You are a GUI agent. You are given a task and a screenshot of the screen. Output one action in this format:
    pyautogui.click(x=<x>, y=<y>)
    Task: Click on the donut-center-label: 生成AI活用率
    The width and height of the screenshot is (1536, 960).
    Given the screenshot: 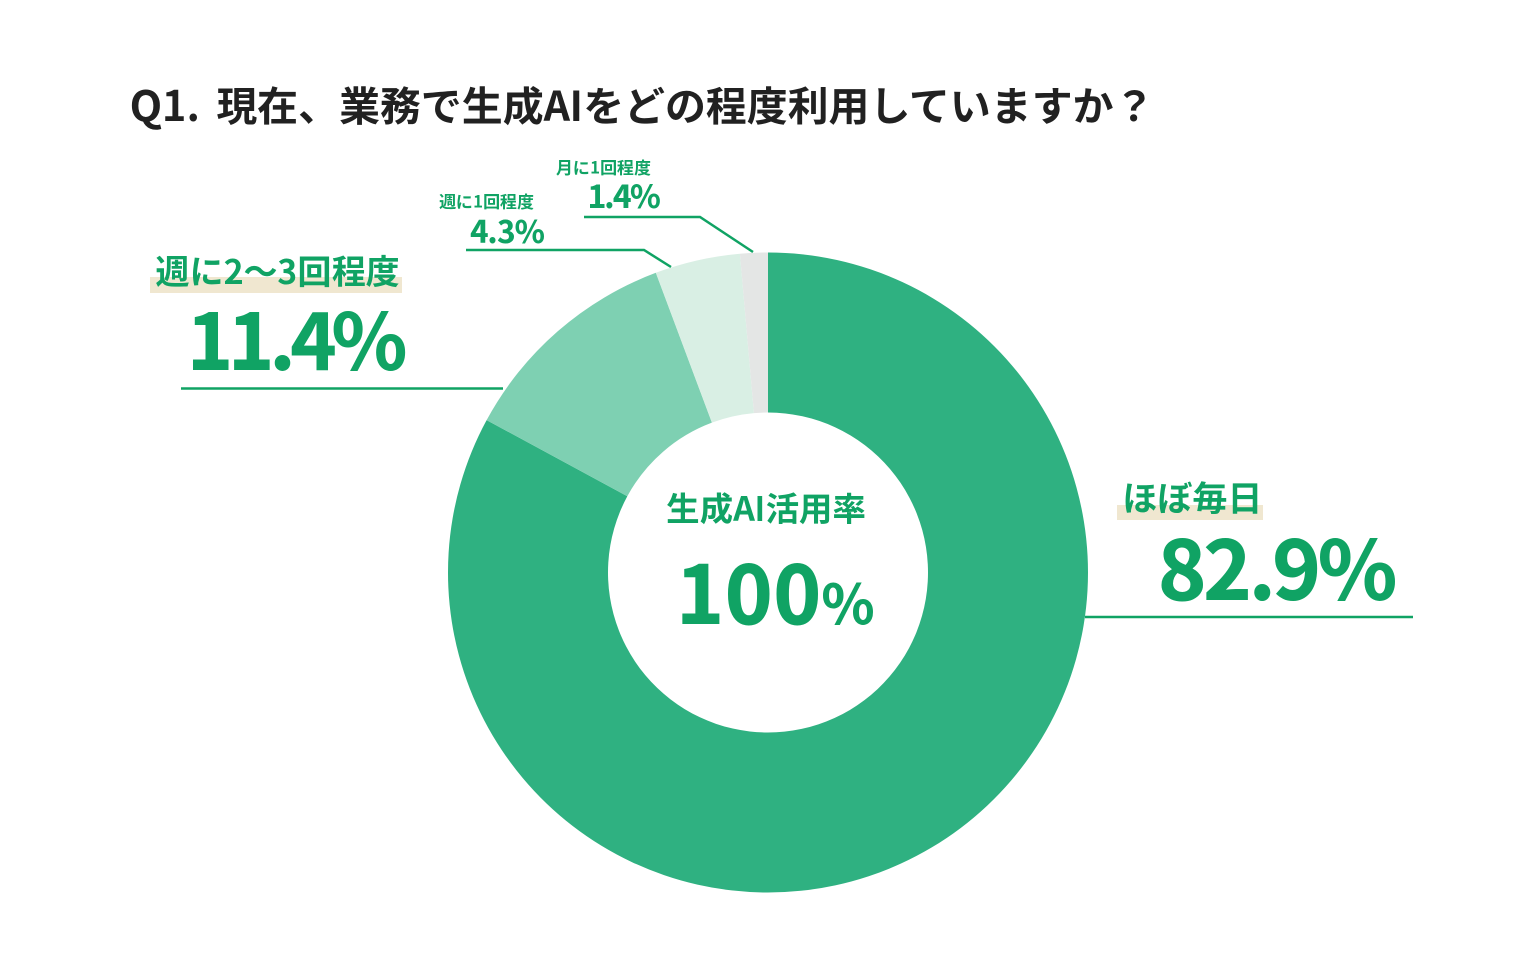 What is the action you would take?
    pyautogui.click(x=766, y=506)
    